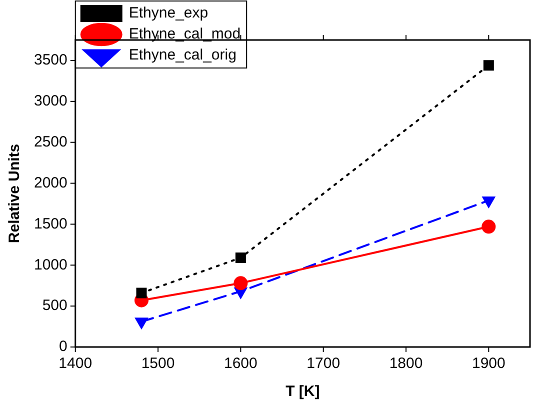  Describe the element at coordinates (15, 194) in the screenshot. I see `y-axis-title: Relative Units` at that location.